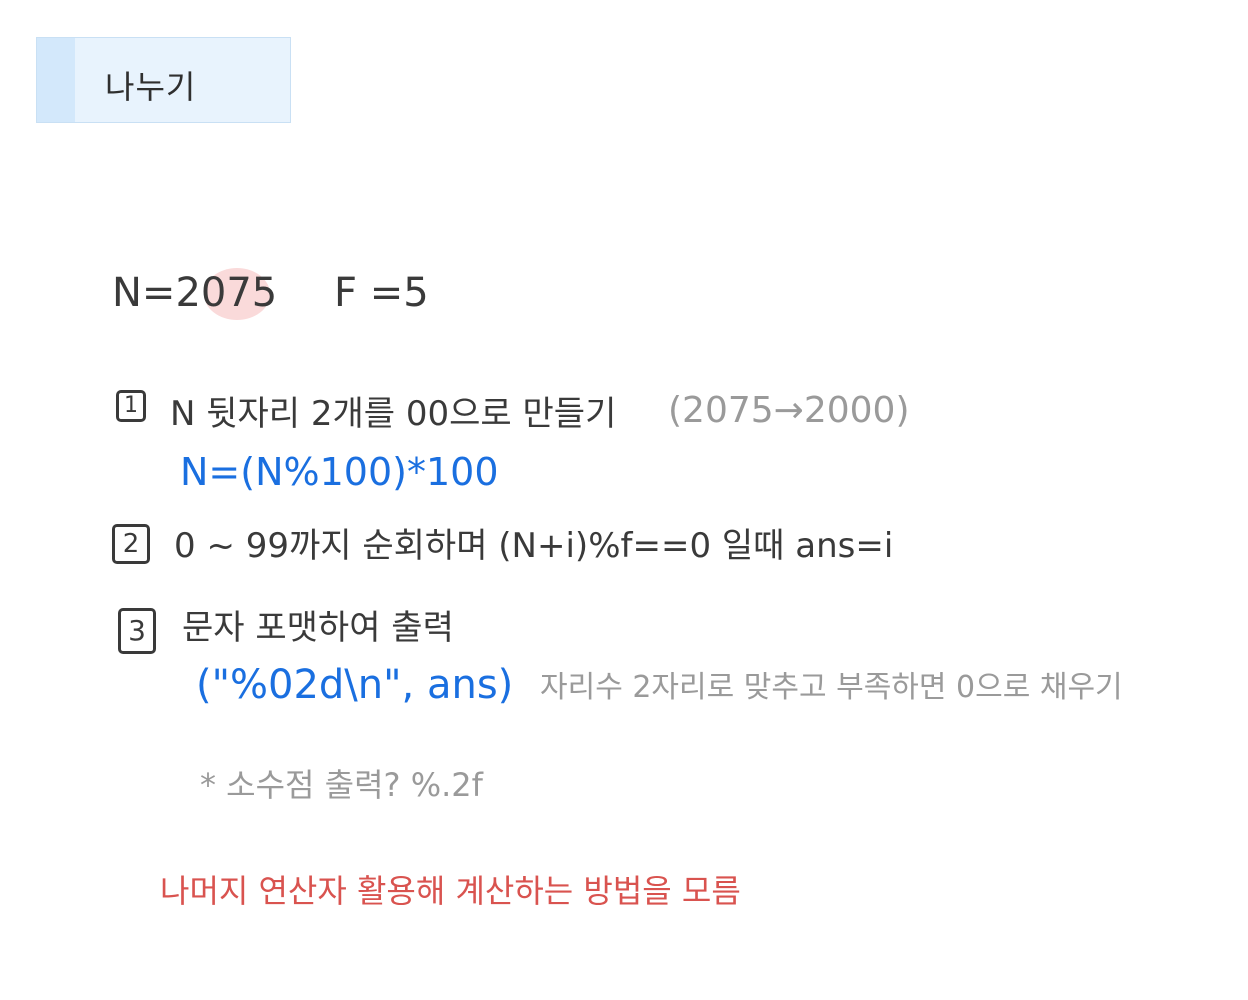  Describe the element at coordinates (151, 87) in the screenshot. I see `page-title: 나누기` at that location.